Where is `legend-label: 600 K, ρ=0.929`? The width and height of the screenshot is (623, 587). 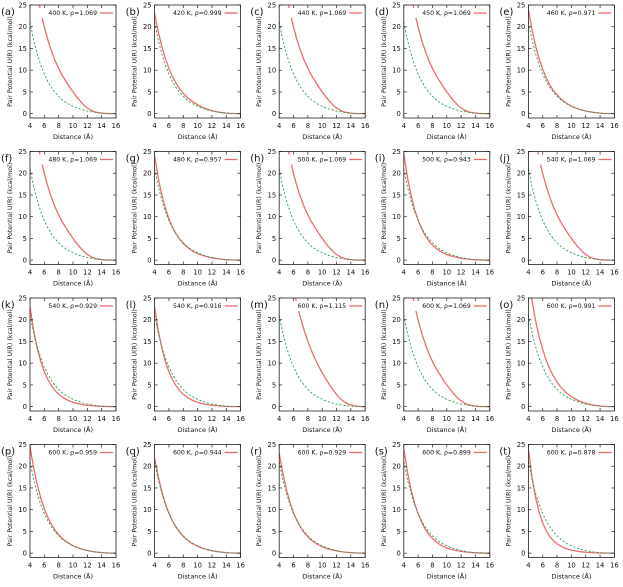 legend-label: 600 K, ρ=0.929 is located at coordinates (322, 453).